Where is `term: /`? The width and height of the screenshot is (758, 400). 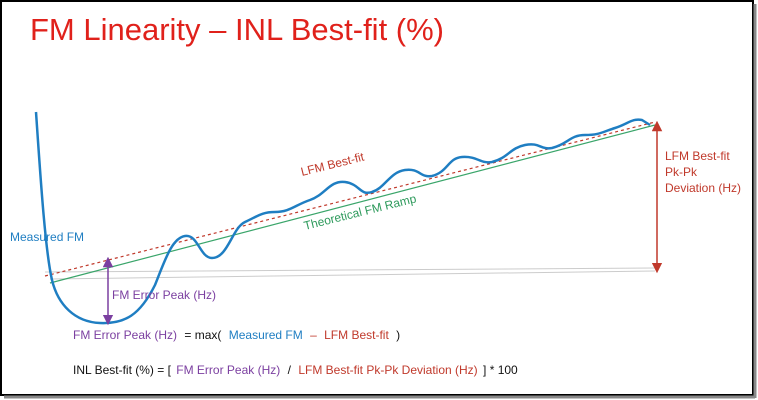 term: / is located at coordinates (290, 370).